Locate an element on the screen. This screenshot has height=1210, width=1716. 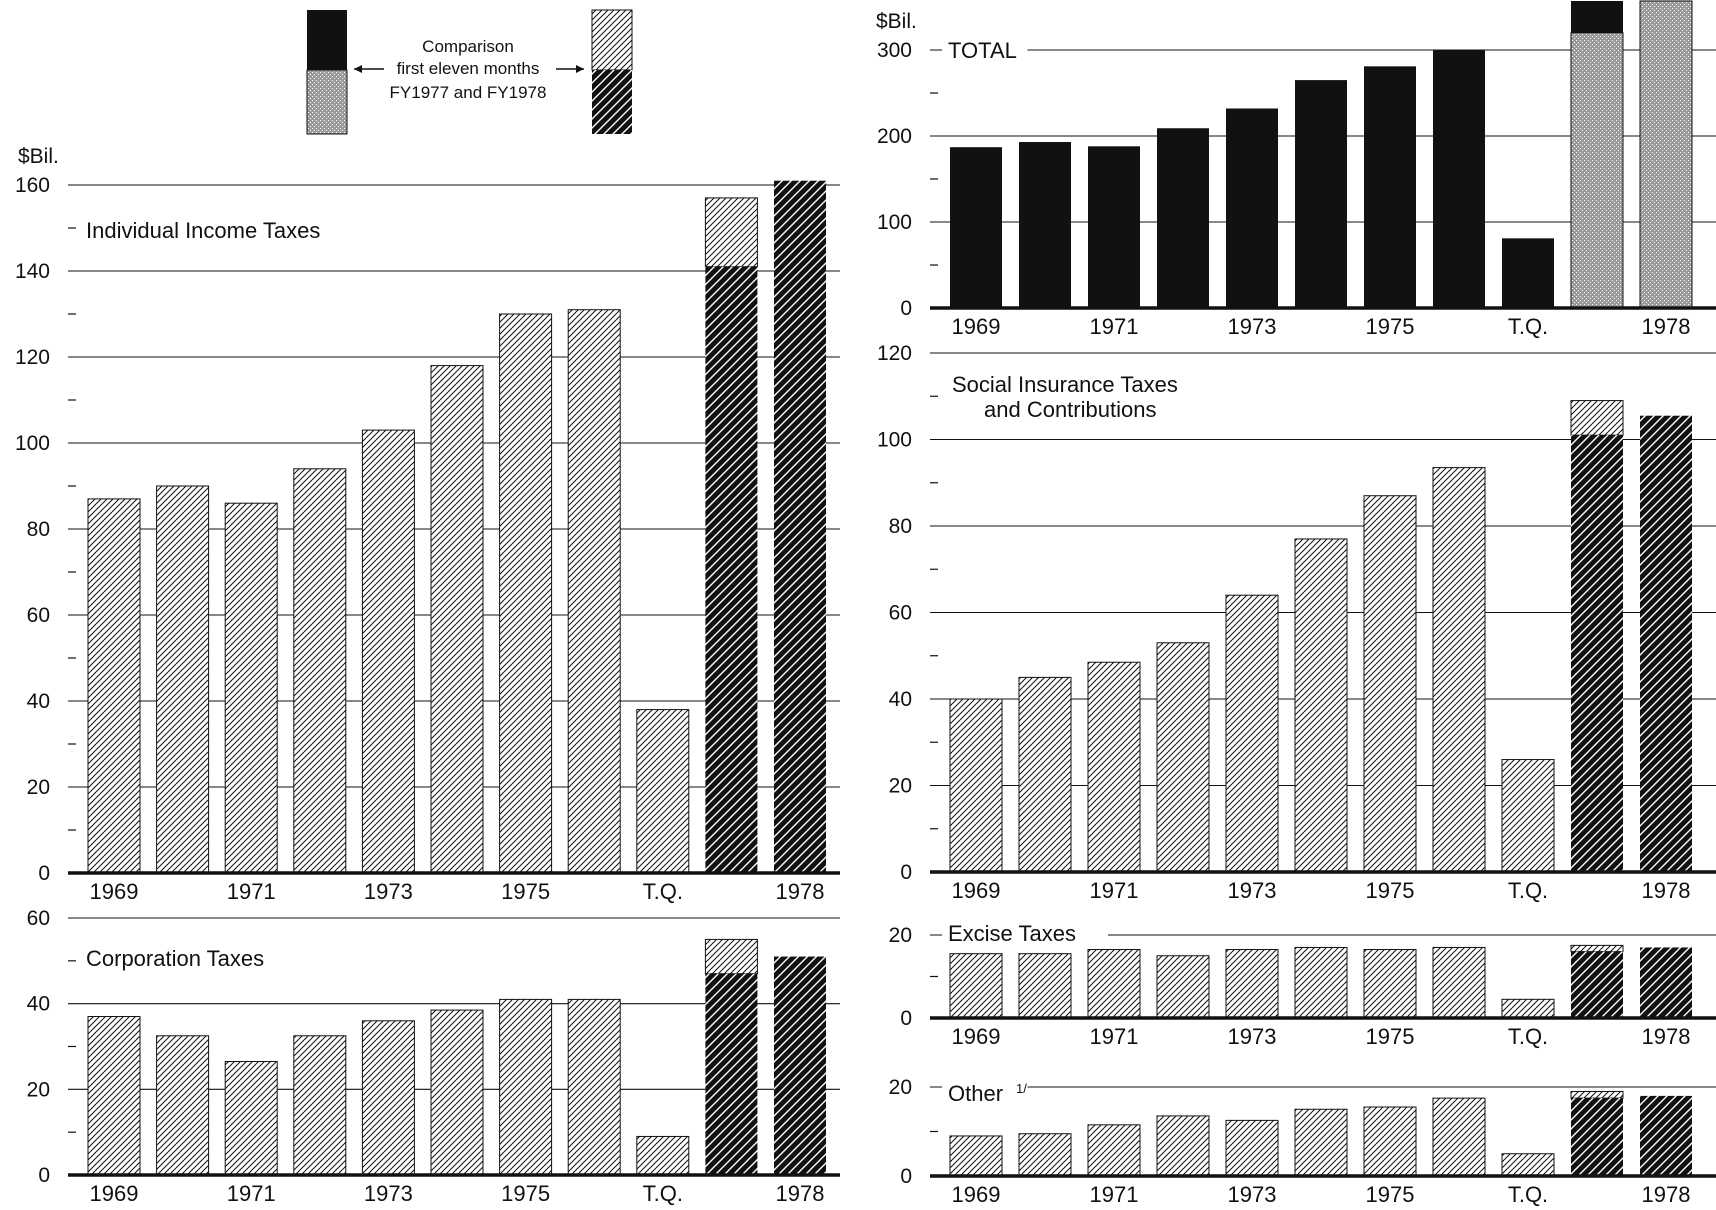
panel-title: Social Insurance Taxes is located at coordinates (1065, 384).